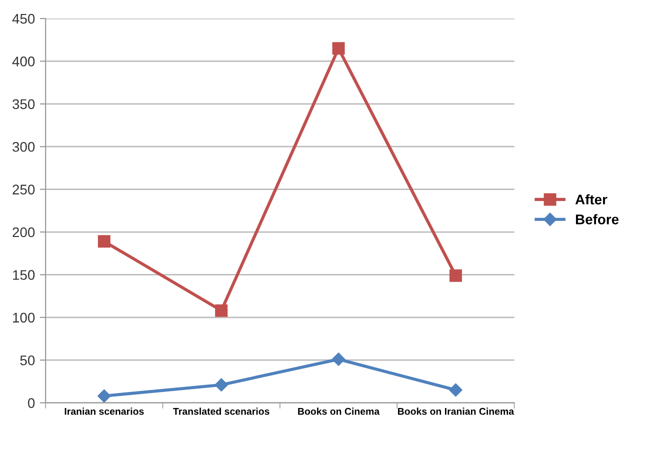 The width and height of the screenshot is (651, 463). Describe the element at coordinates (23, 147) in the screenshot. I see `y-tick-label: 300` at that location.